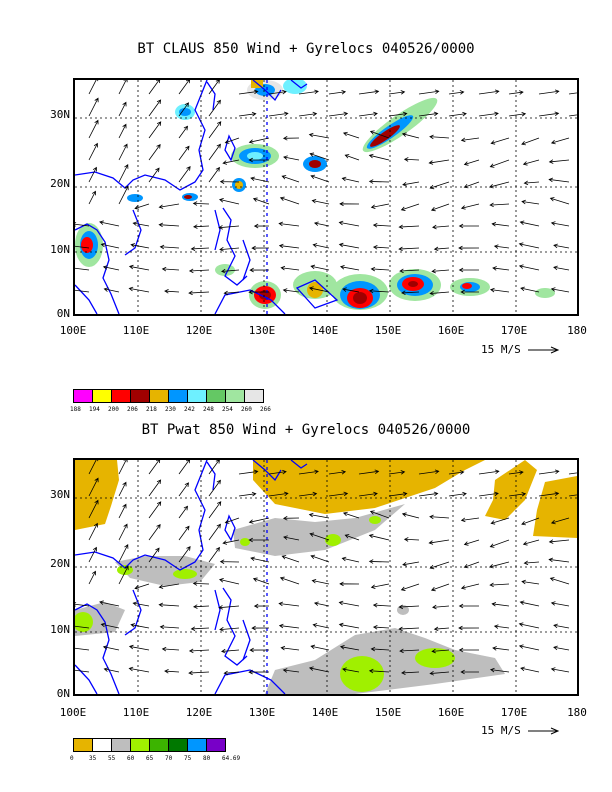 This screenshot has width=612, height=792. What do you see at coordinates (514, 330) in the screenshot?
I see `panel1-lon-170e: 170E` at bounding box center [514, 330].